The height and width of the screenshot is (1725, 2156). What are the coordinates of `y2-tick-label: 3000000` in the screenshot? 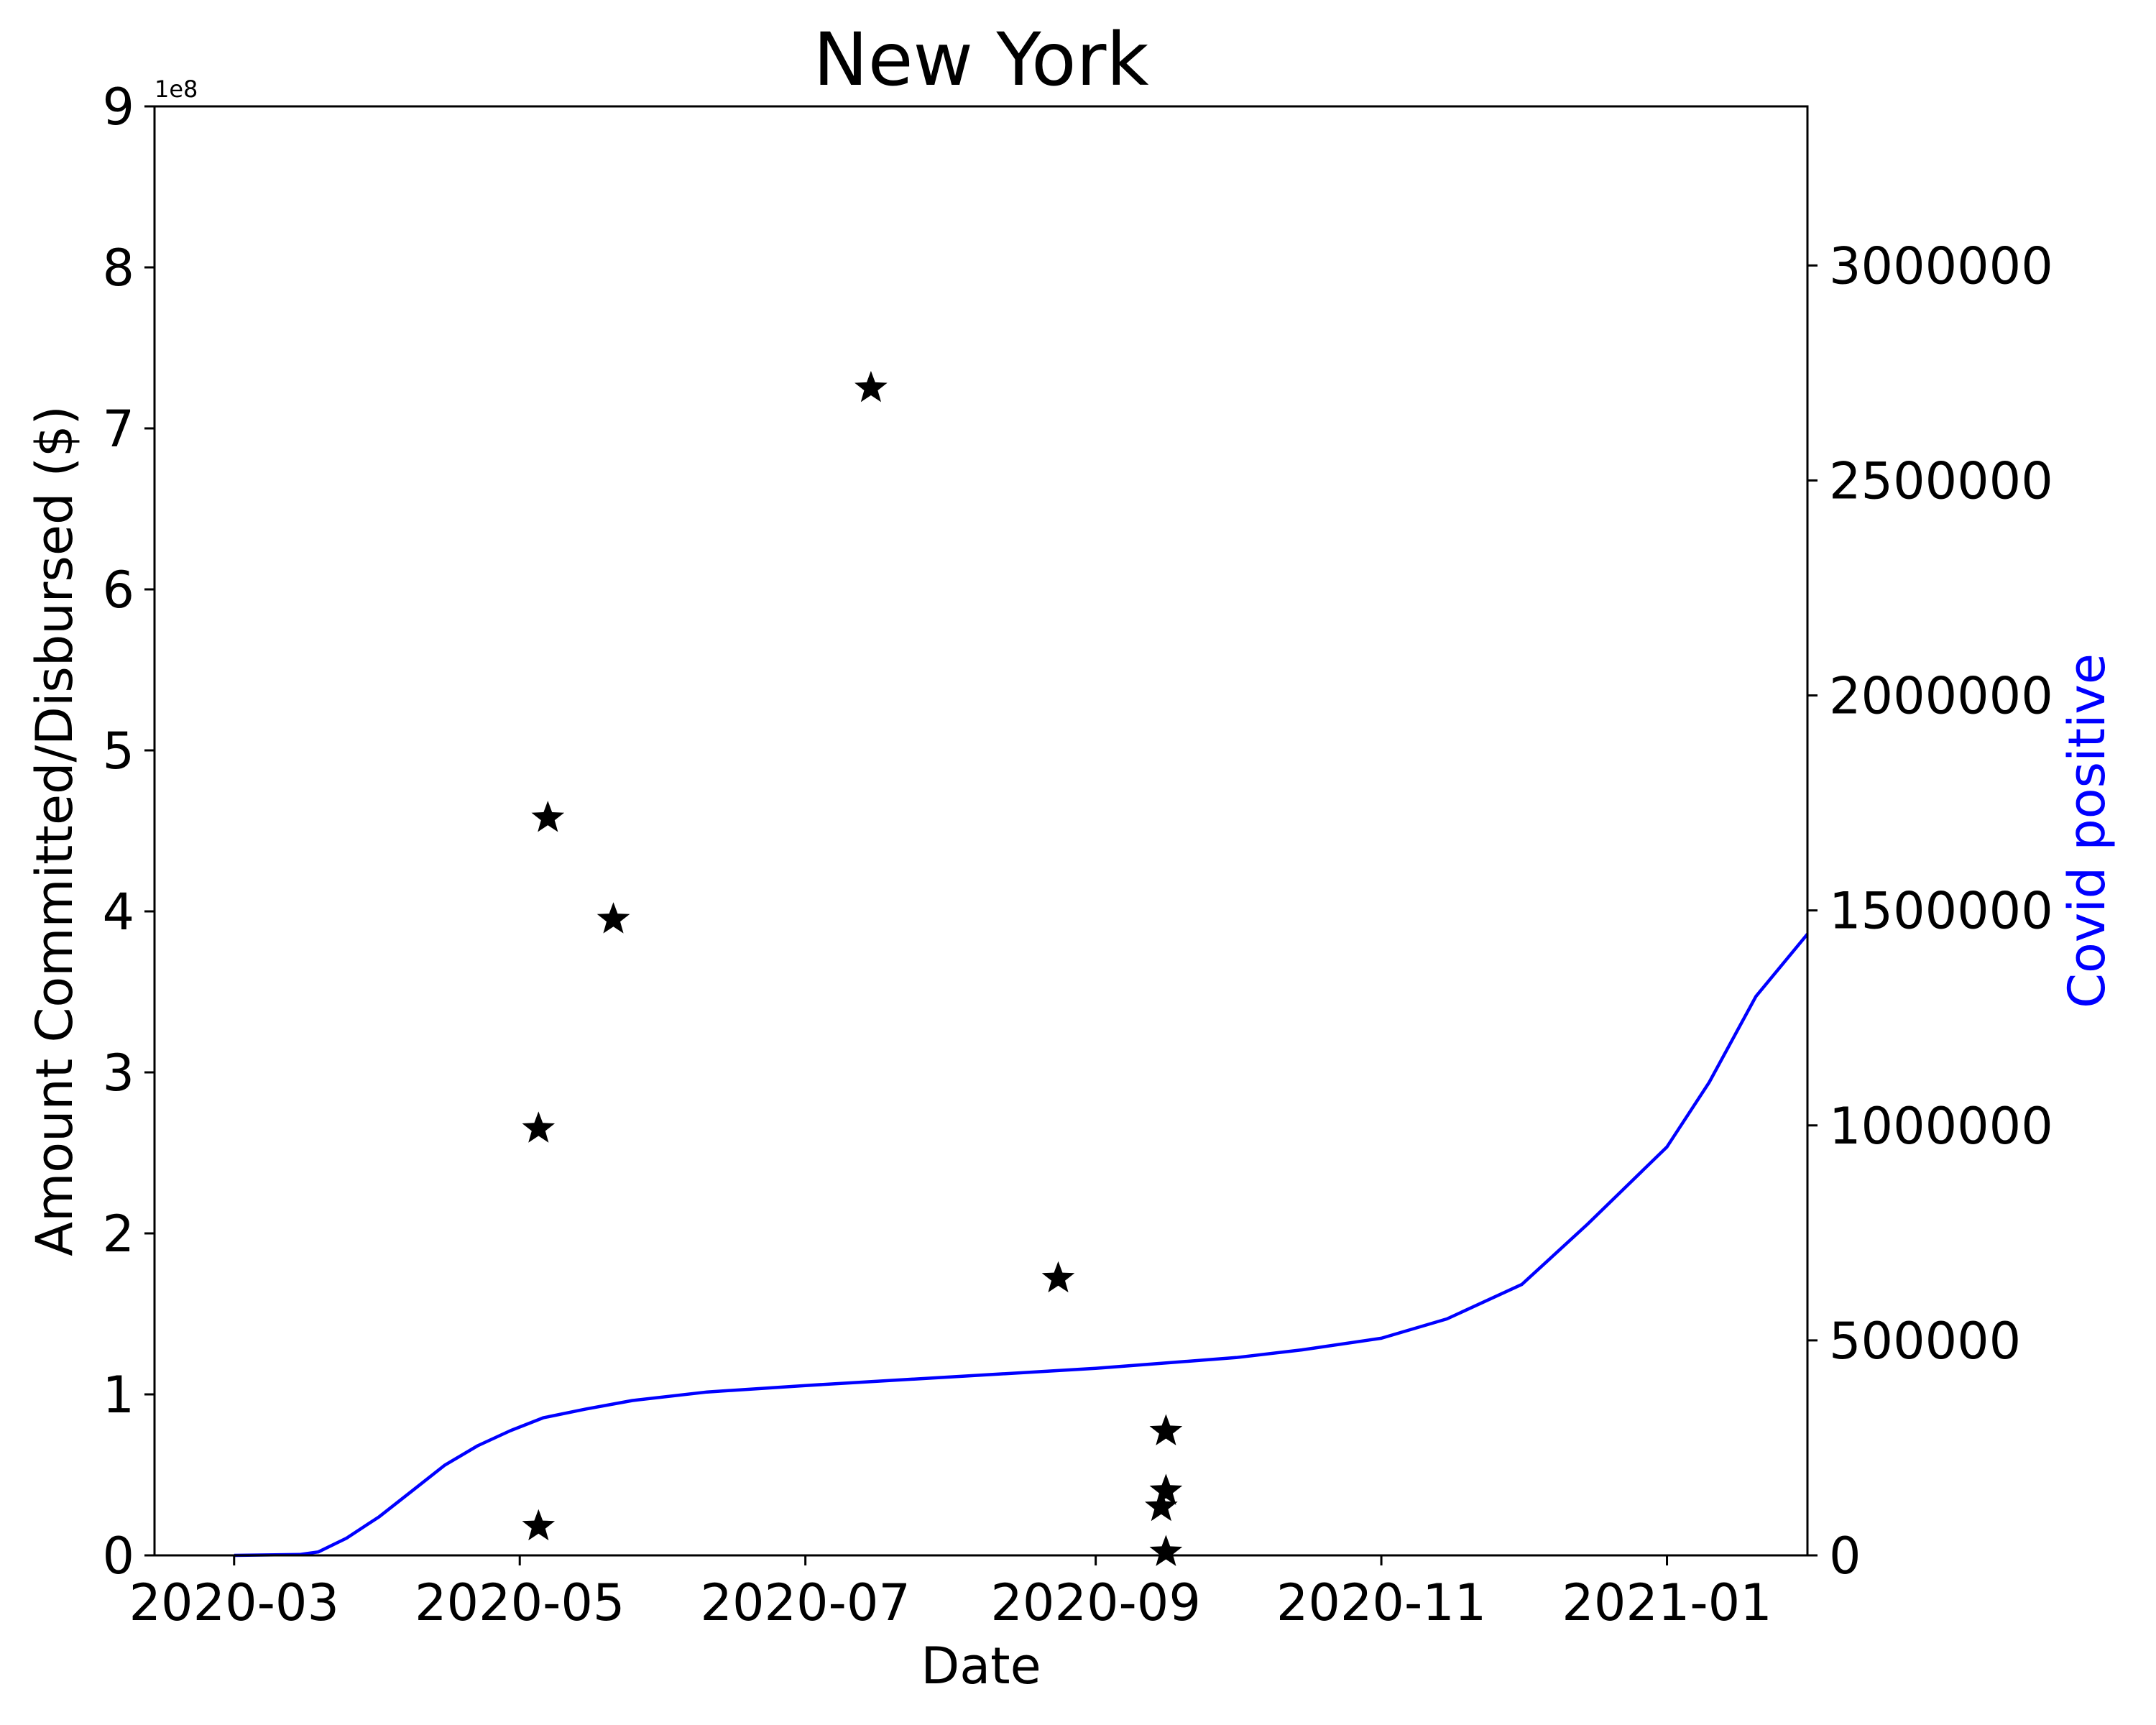 It's located at (1941, 265).